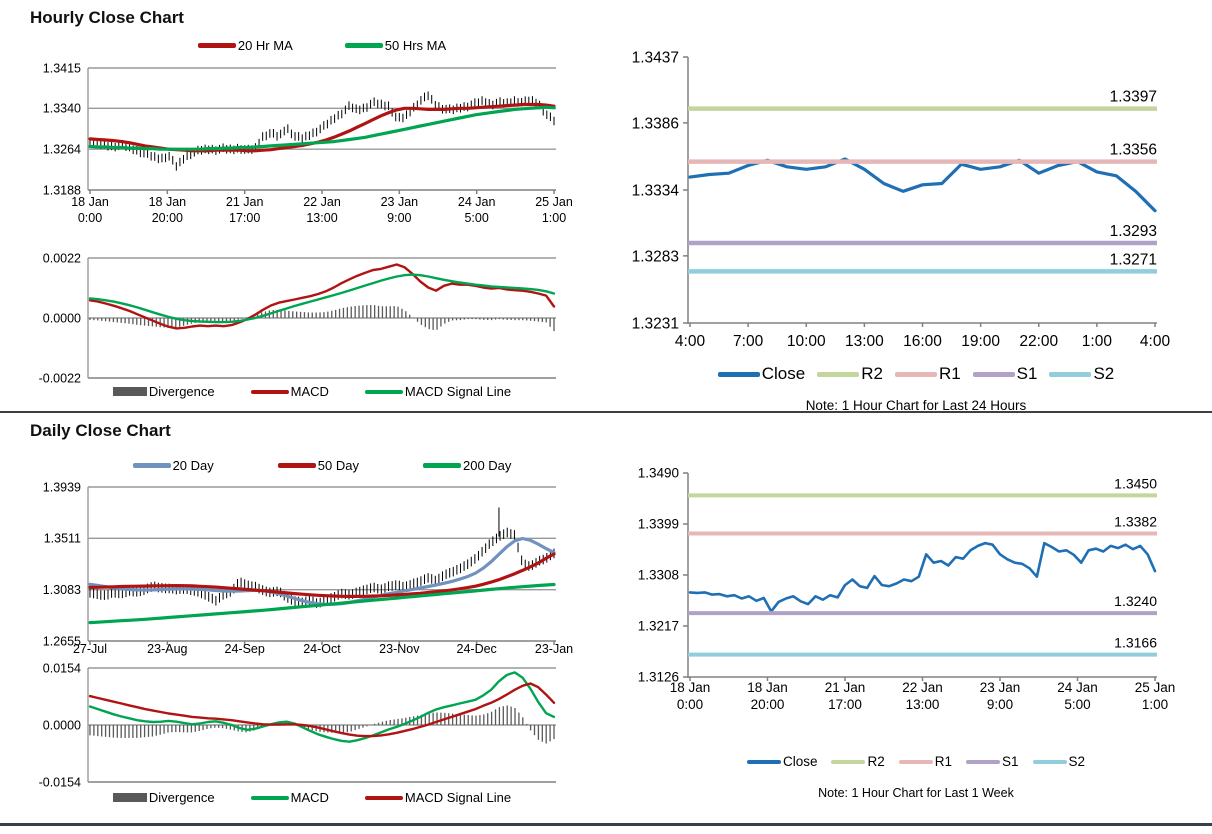 The height and width of the screenshot is (834, 1212). Describe the element at coordinates (658, 626) in the screenshot. I see `svg-text: 1.3217` at that location.